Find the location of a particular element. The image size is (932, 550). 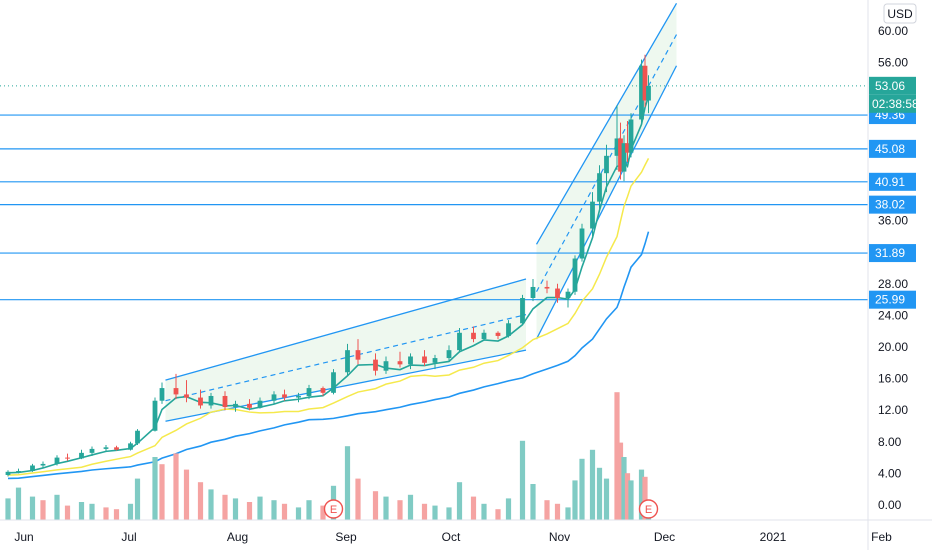

level-tag-label-2: 40.91 is located at coordinates (890, 182).